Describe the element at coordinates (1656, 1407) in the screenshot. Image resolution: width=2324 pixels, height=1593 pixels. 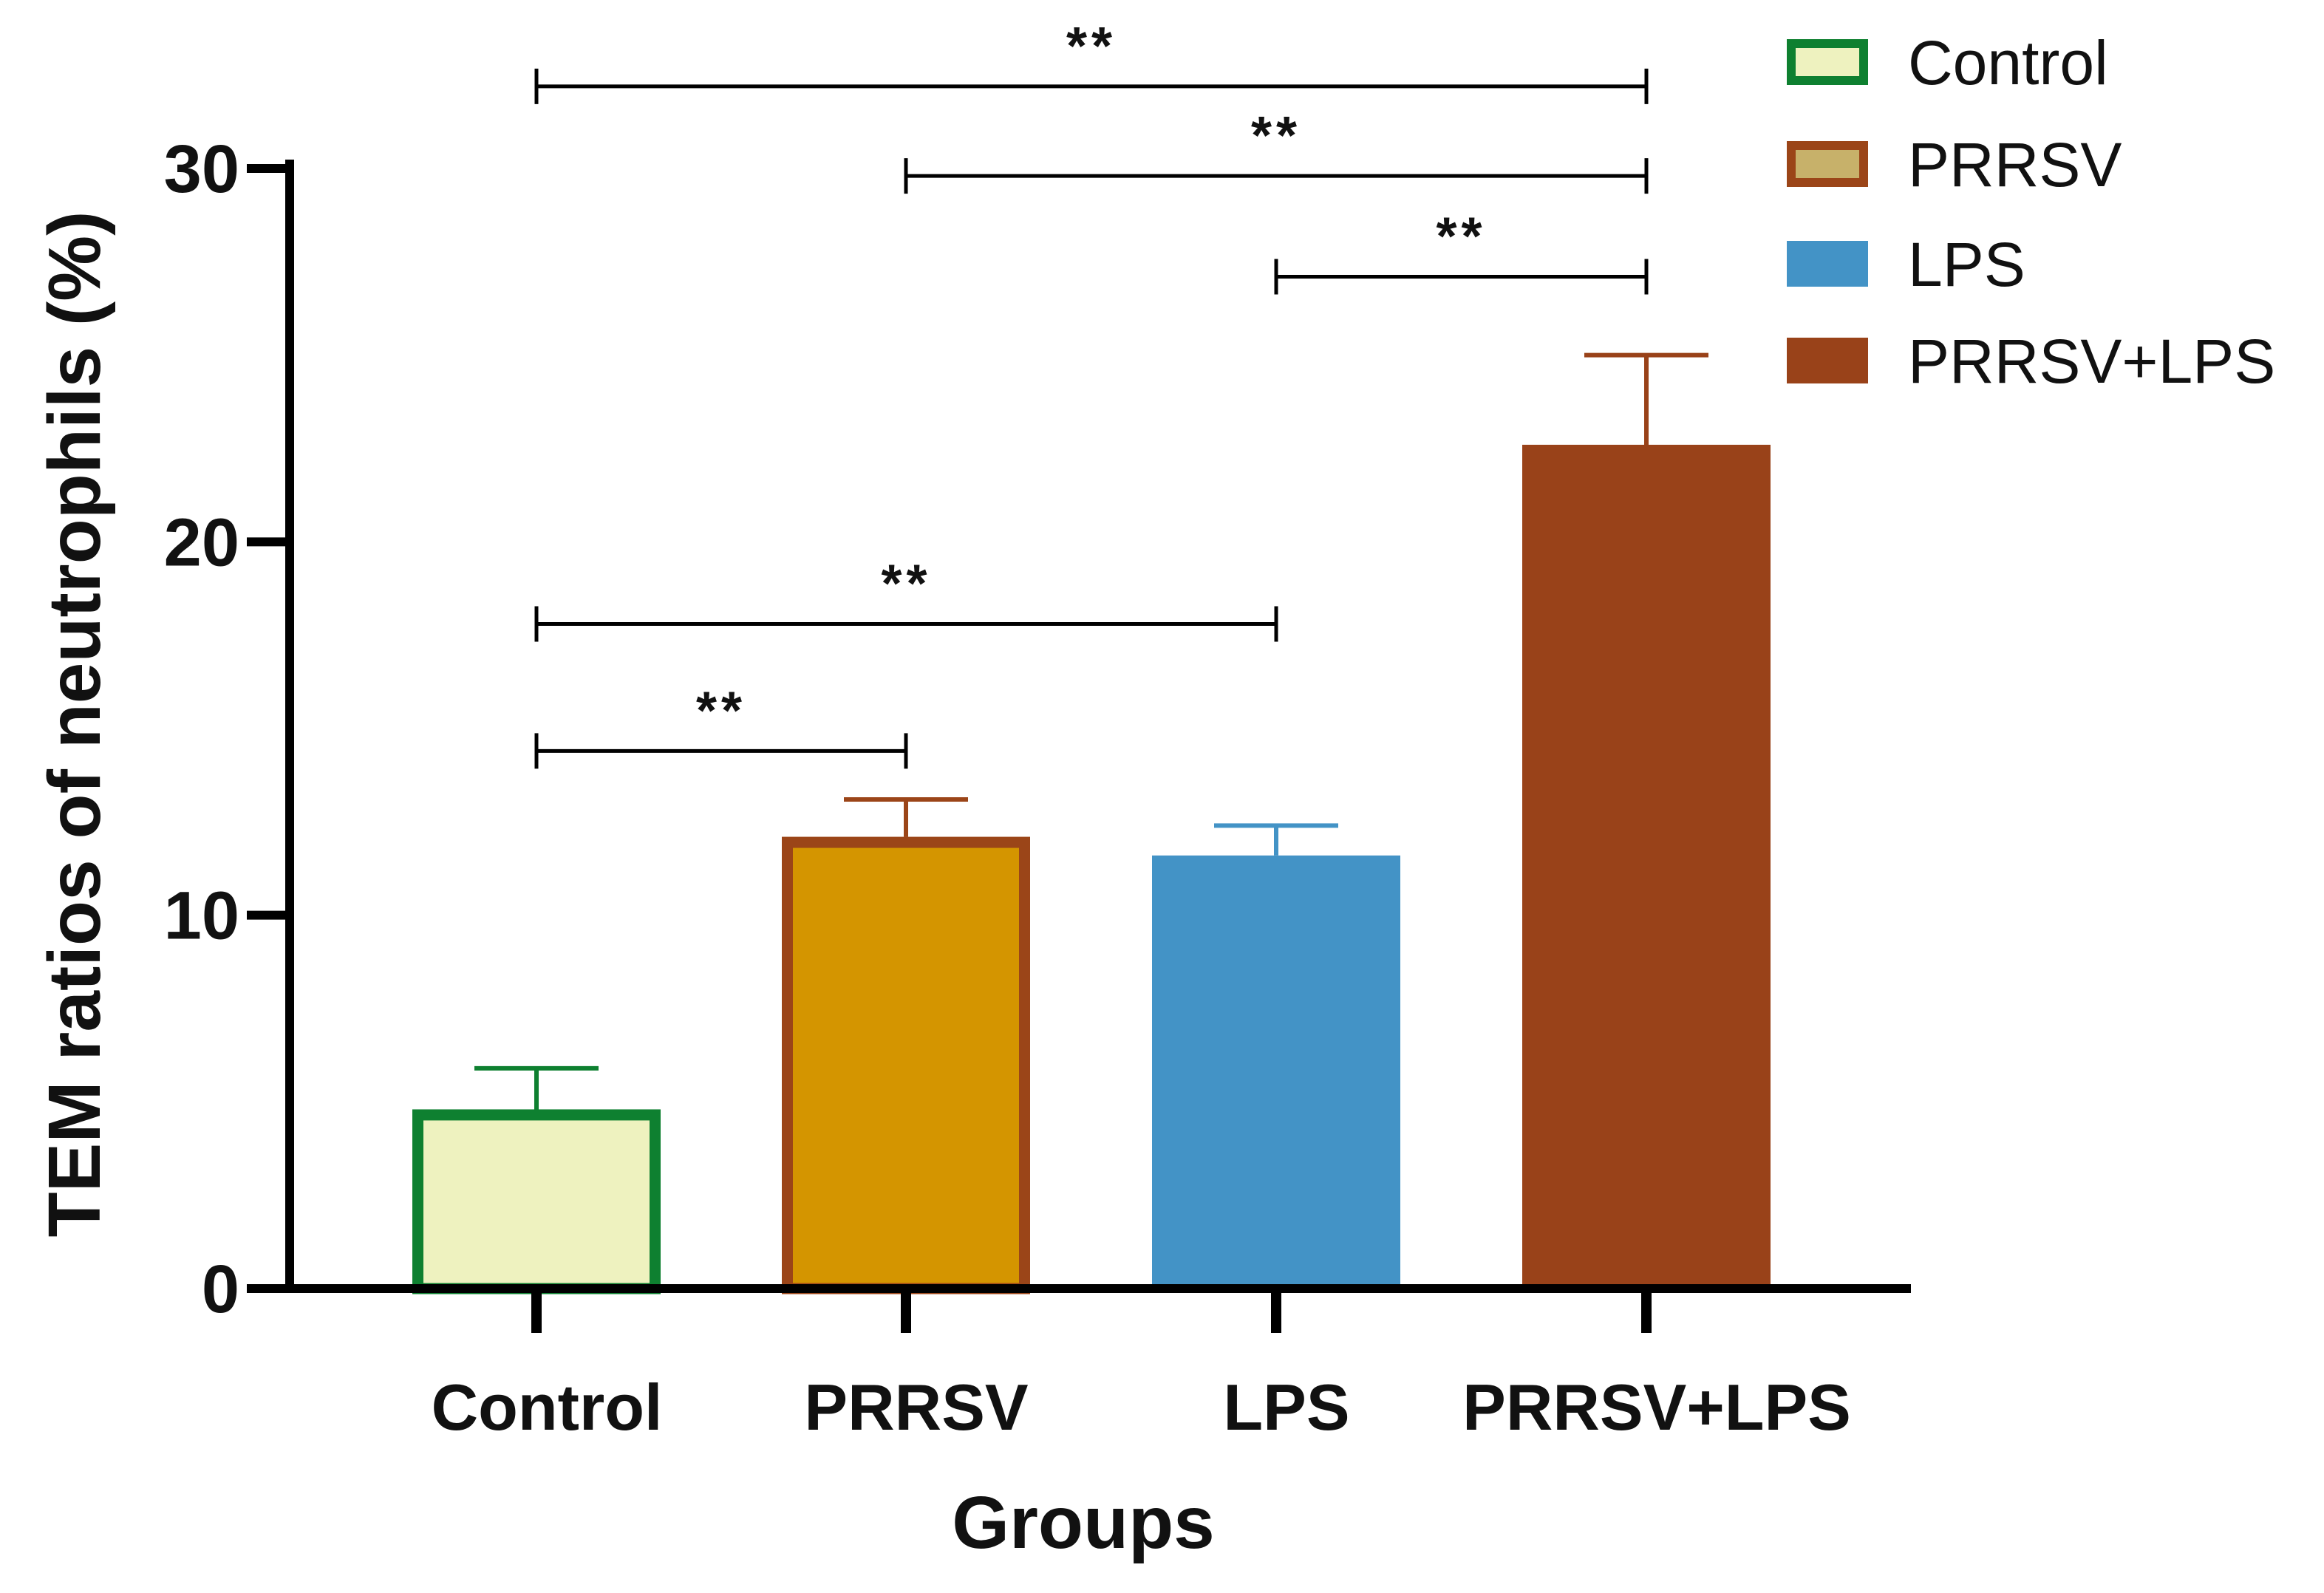
I see `x-tick-label: PRRSV+LPS` at that location.